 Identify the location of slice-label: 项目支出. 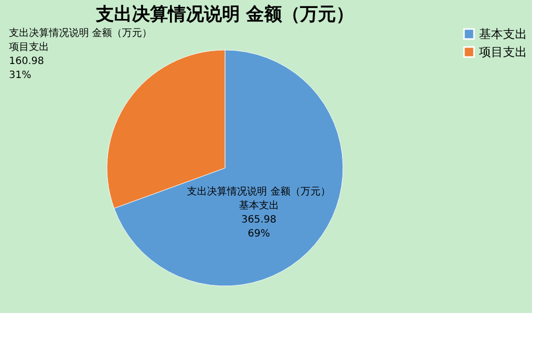
(29, 46).